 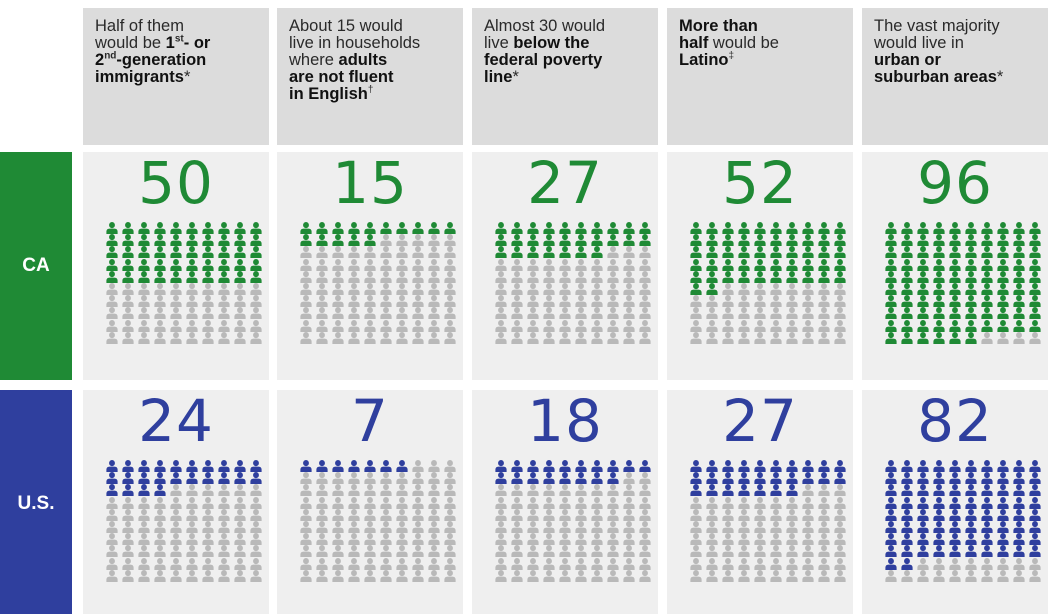 I want to click on header-text: *, so click(x=515, y=77).